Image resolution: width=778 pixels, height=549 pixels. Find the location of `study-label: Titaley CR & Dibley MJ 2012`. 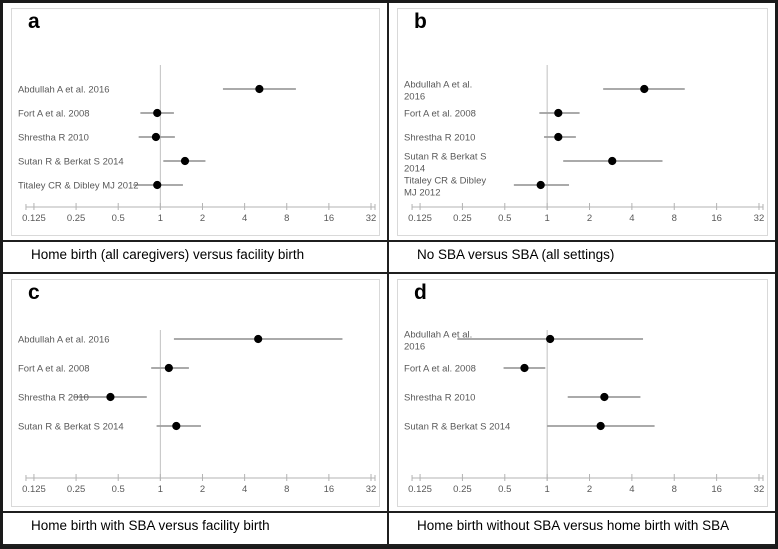

study-label: Titaley CR & Dibley MJ 2012 is located at coordinates (78, 185).